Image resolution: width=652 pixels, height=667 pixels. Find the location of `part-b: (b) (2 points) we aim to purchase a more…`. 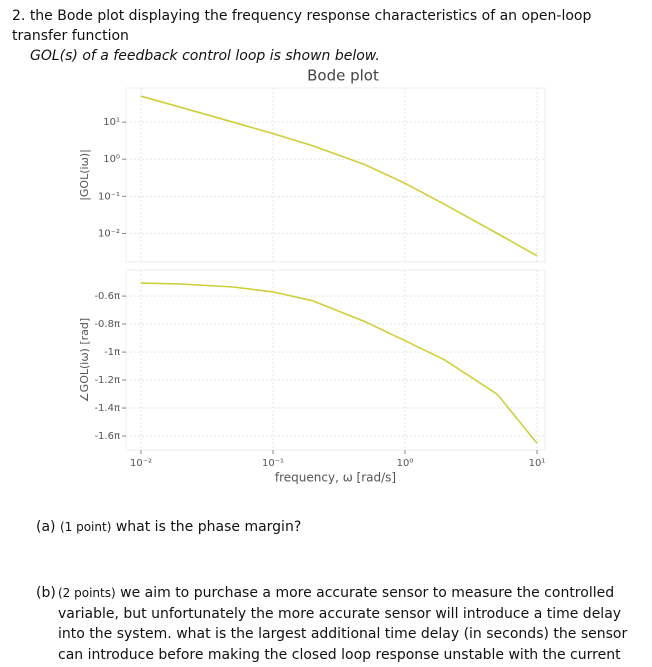

part-b: (b) (2 points) we aim to purchase a more… is located at coordinates (336, 625).